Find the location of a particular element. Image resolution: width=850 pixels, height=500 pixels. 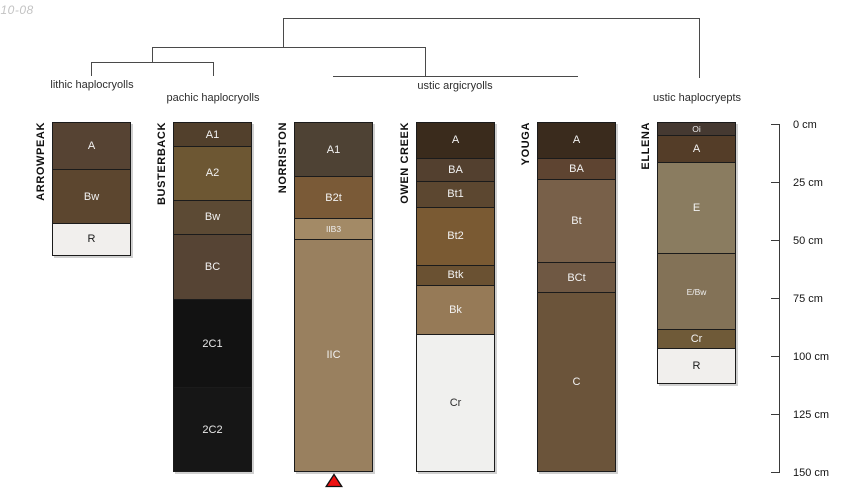

dendrogram-group-label: lithic haplocryolls is located at coordinates (92, 85).